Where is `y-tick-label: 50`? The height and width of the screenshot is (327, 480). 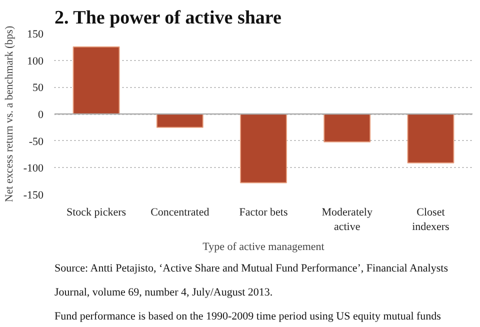
y-tick-label: 50 is located at coordinates (38, 88).